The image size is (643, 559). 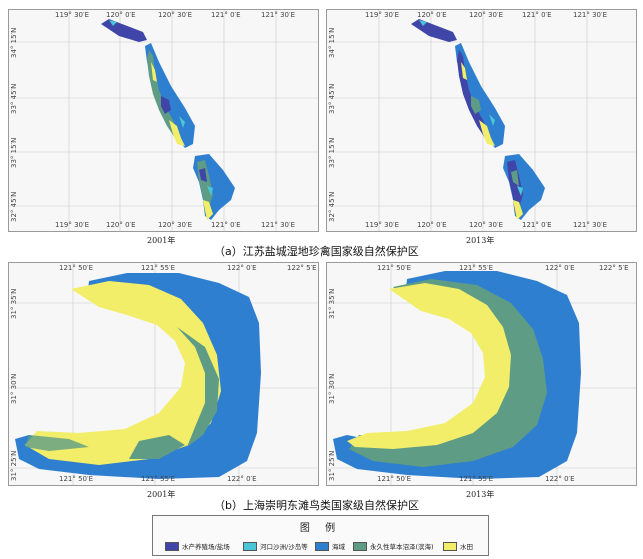 I want to click on legend-item-paddy: 水田, so click(x=458, y=546).